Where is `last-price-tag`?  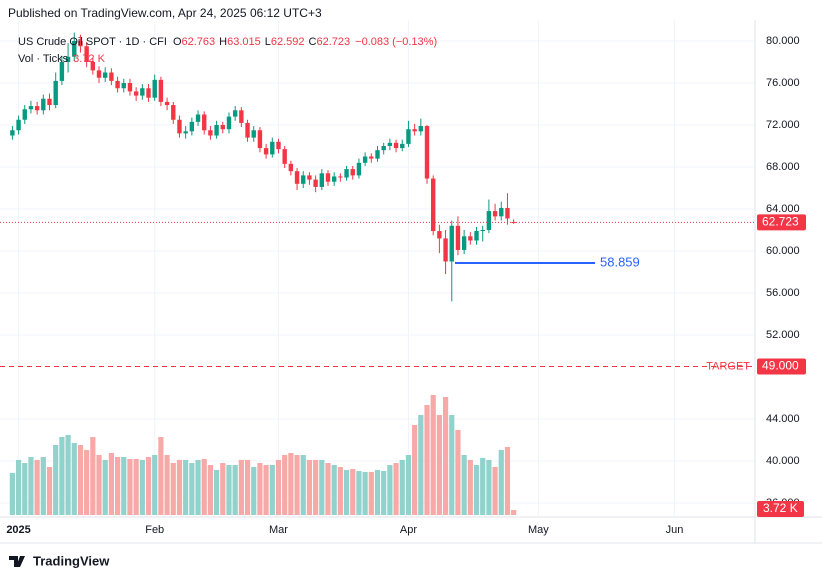 last-price-tag is located at coordinates (781, 222).